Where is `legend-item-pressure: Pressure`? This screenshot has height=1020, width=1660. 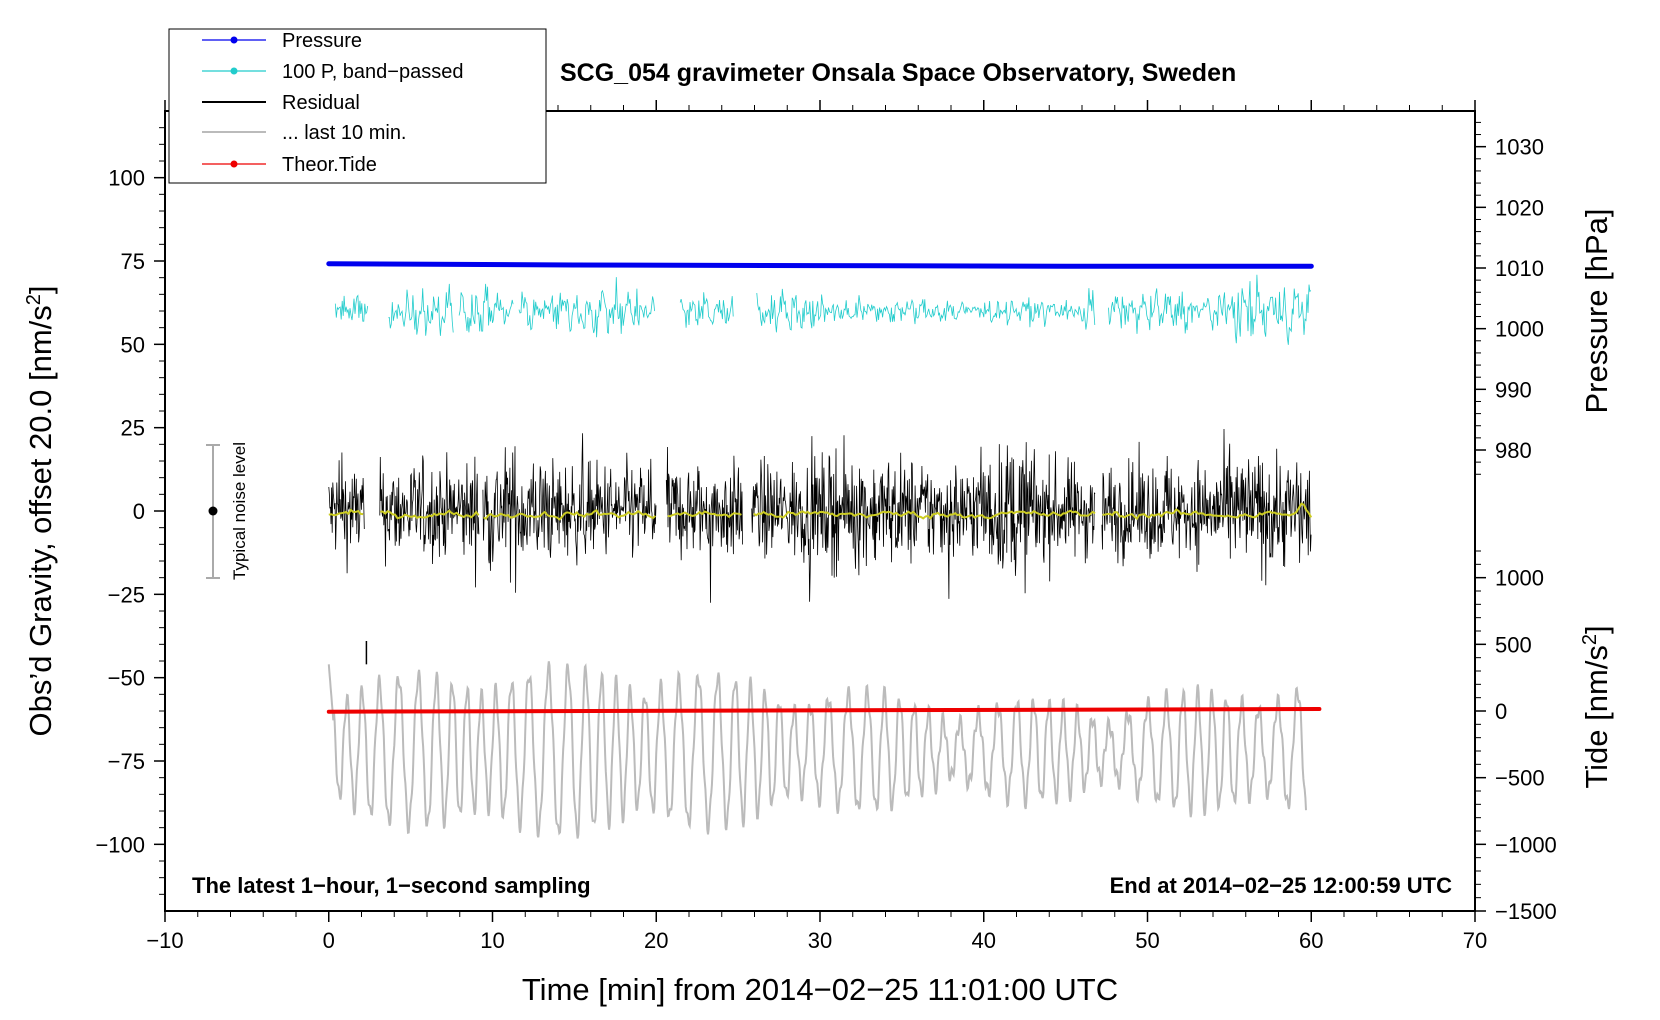 legend-item-pressure: Pressure is located at coordinates (282, 41).